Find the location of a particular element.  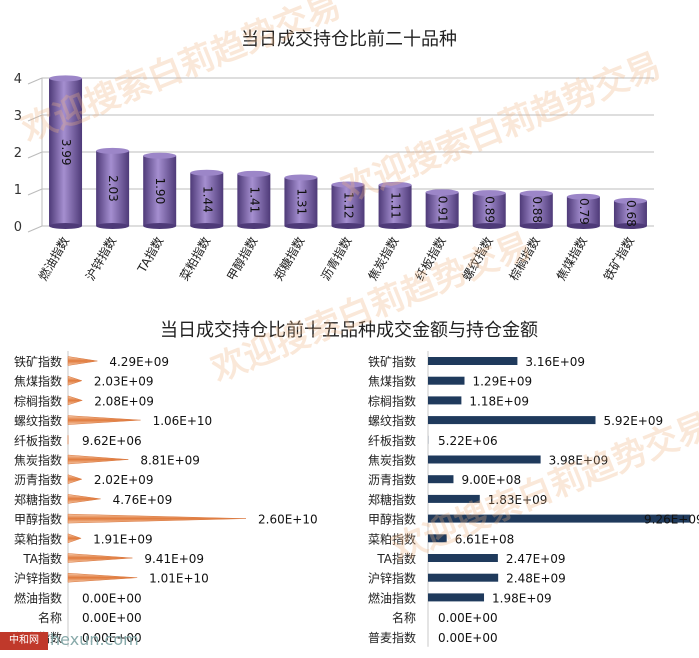

data-label: 0.68 is located at coordinates (631, 213).